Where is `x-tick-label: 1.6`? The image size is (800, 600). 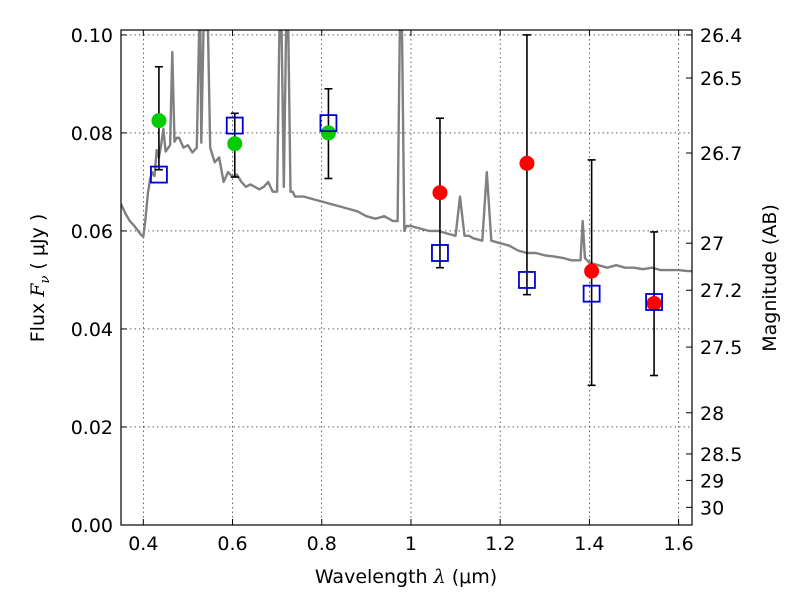
x-tick-label: 1.6 is located at coordinates (679, 544).